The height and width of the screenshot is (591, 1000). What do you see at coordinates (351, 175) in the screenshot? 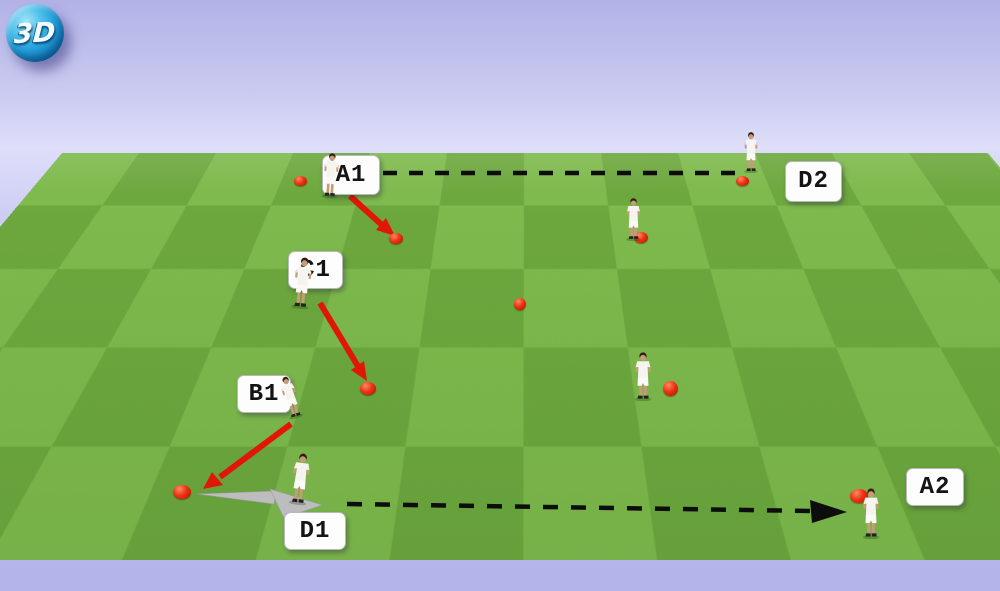
I see `label-text: A1` at bounding box center [351, 175].